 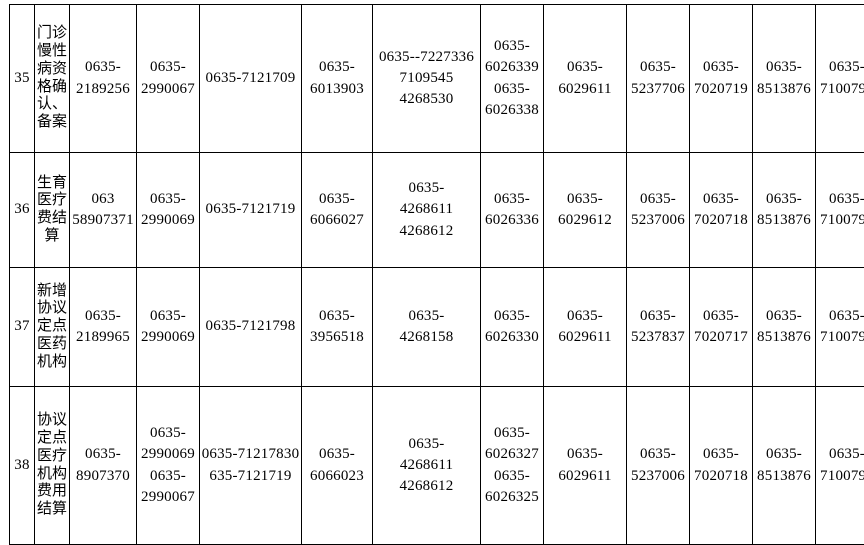 I want to click on table-cell: 0635-7121709, so click(x=251, y=79).